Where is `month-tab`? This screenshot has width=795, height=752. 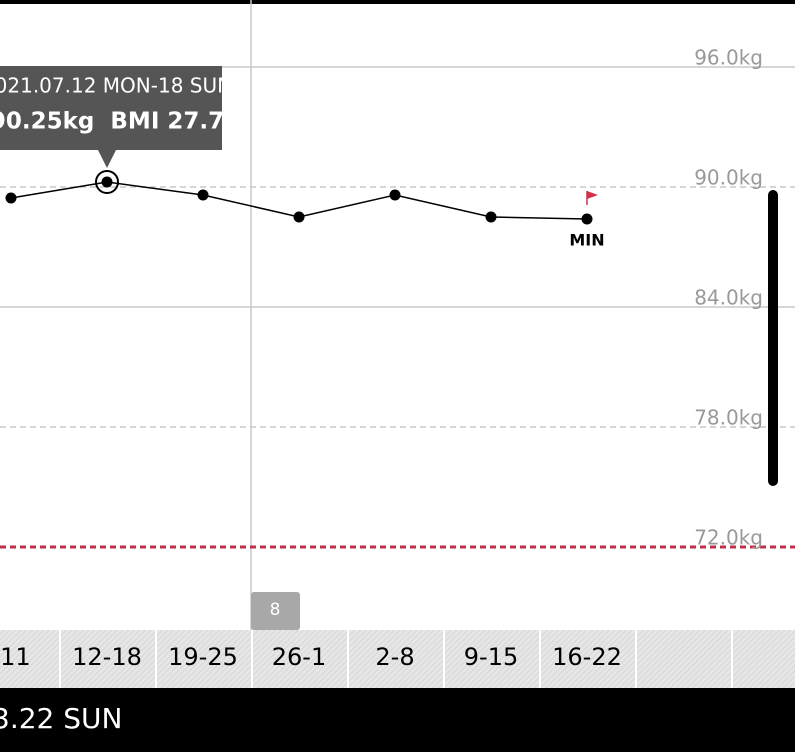
month-tab is located at coordinates (275, 611).